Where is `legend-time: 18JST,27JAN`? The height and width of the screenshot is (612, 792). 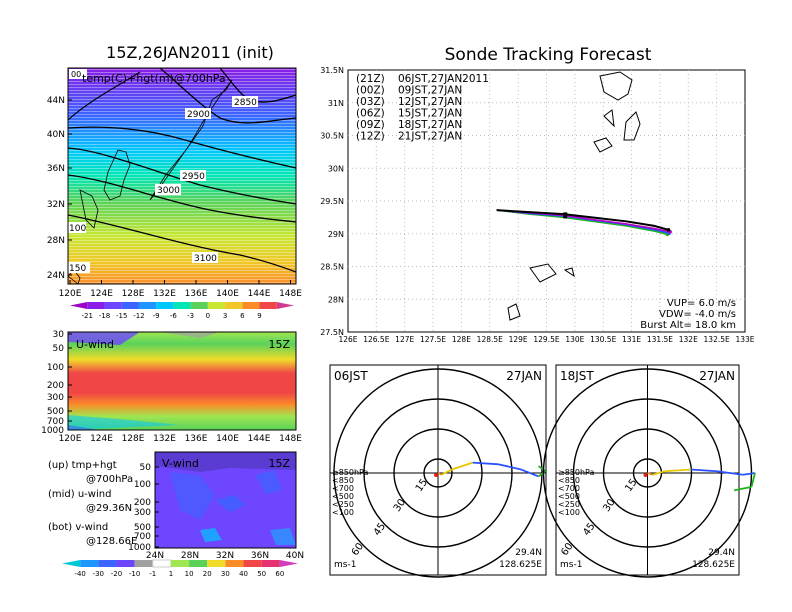 legend-time: 18JST,27JAN is located at coordinates (430, 125).